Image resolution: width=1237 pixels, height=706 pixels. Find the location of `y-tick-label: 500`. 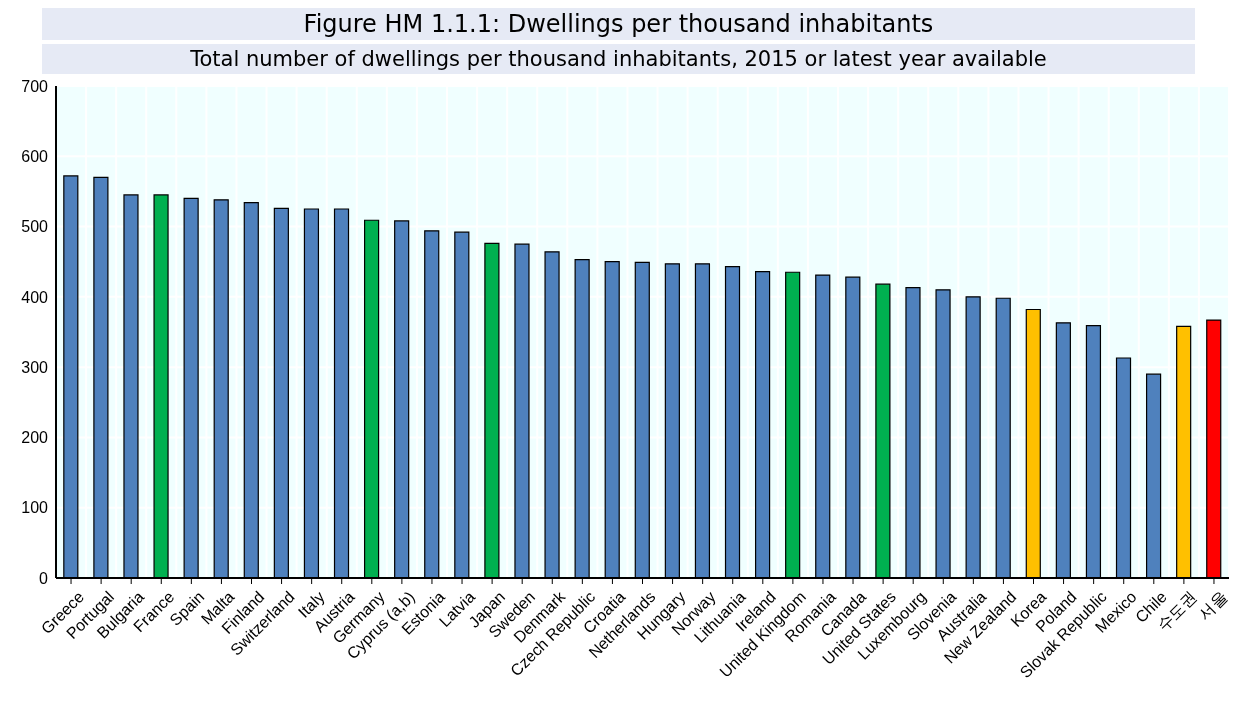

y-tick-label: 500 is located at coordinates (35, 227).